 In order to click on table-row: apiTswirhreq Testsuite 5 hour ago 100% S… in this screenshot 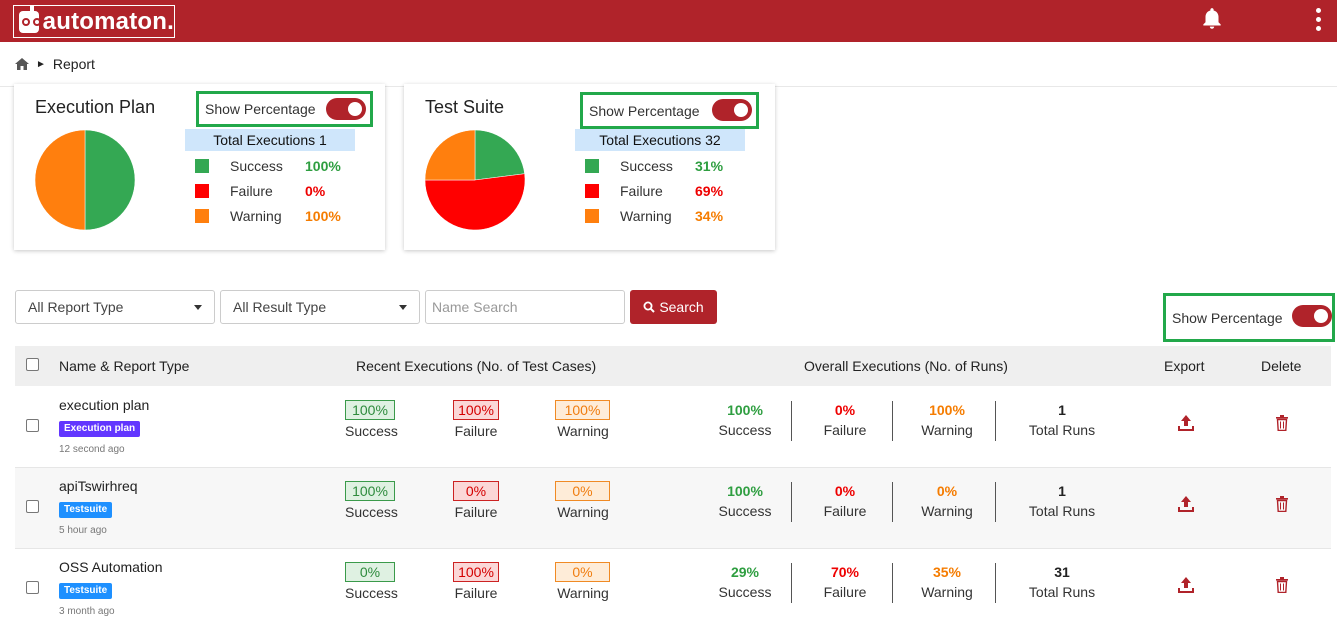, I will do `click(673, 507)`.